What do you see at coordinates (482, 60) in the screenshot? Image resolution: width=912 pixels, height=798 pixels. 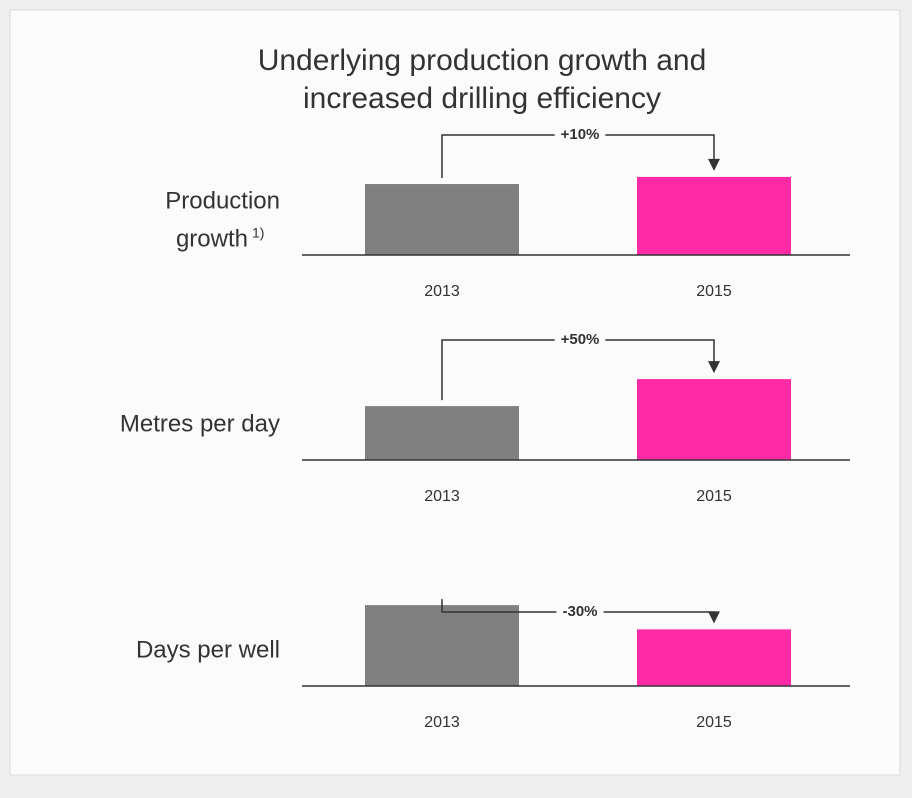 I see `title-line: Underlying production growth and` at bounding box center [482, 60].